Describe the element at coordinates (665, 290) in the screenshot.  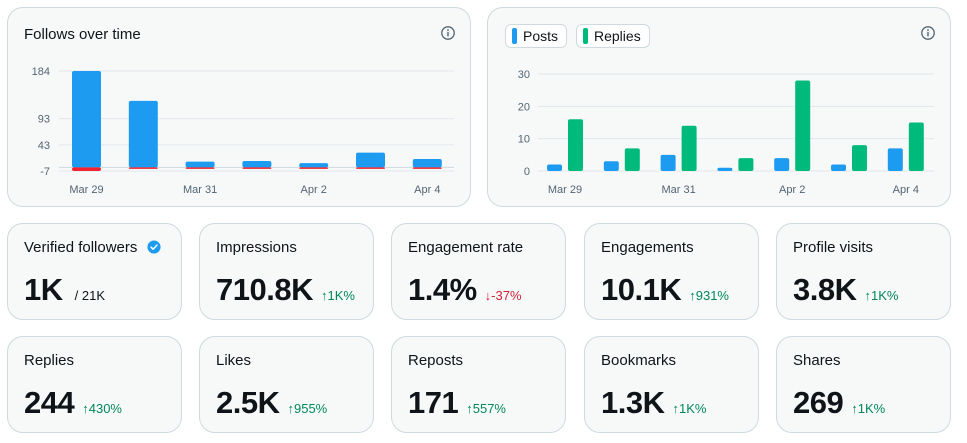
I see `metric-value-row: 10.1K ↑931%` at that location.